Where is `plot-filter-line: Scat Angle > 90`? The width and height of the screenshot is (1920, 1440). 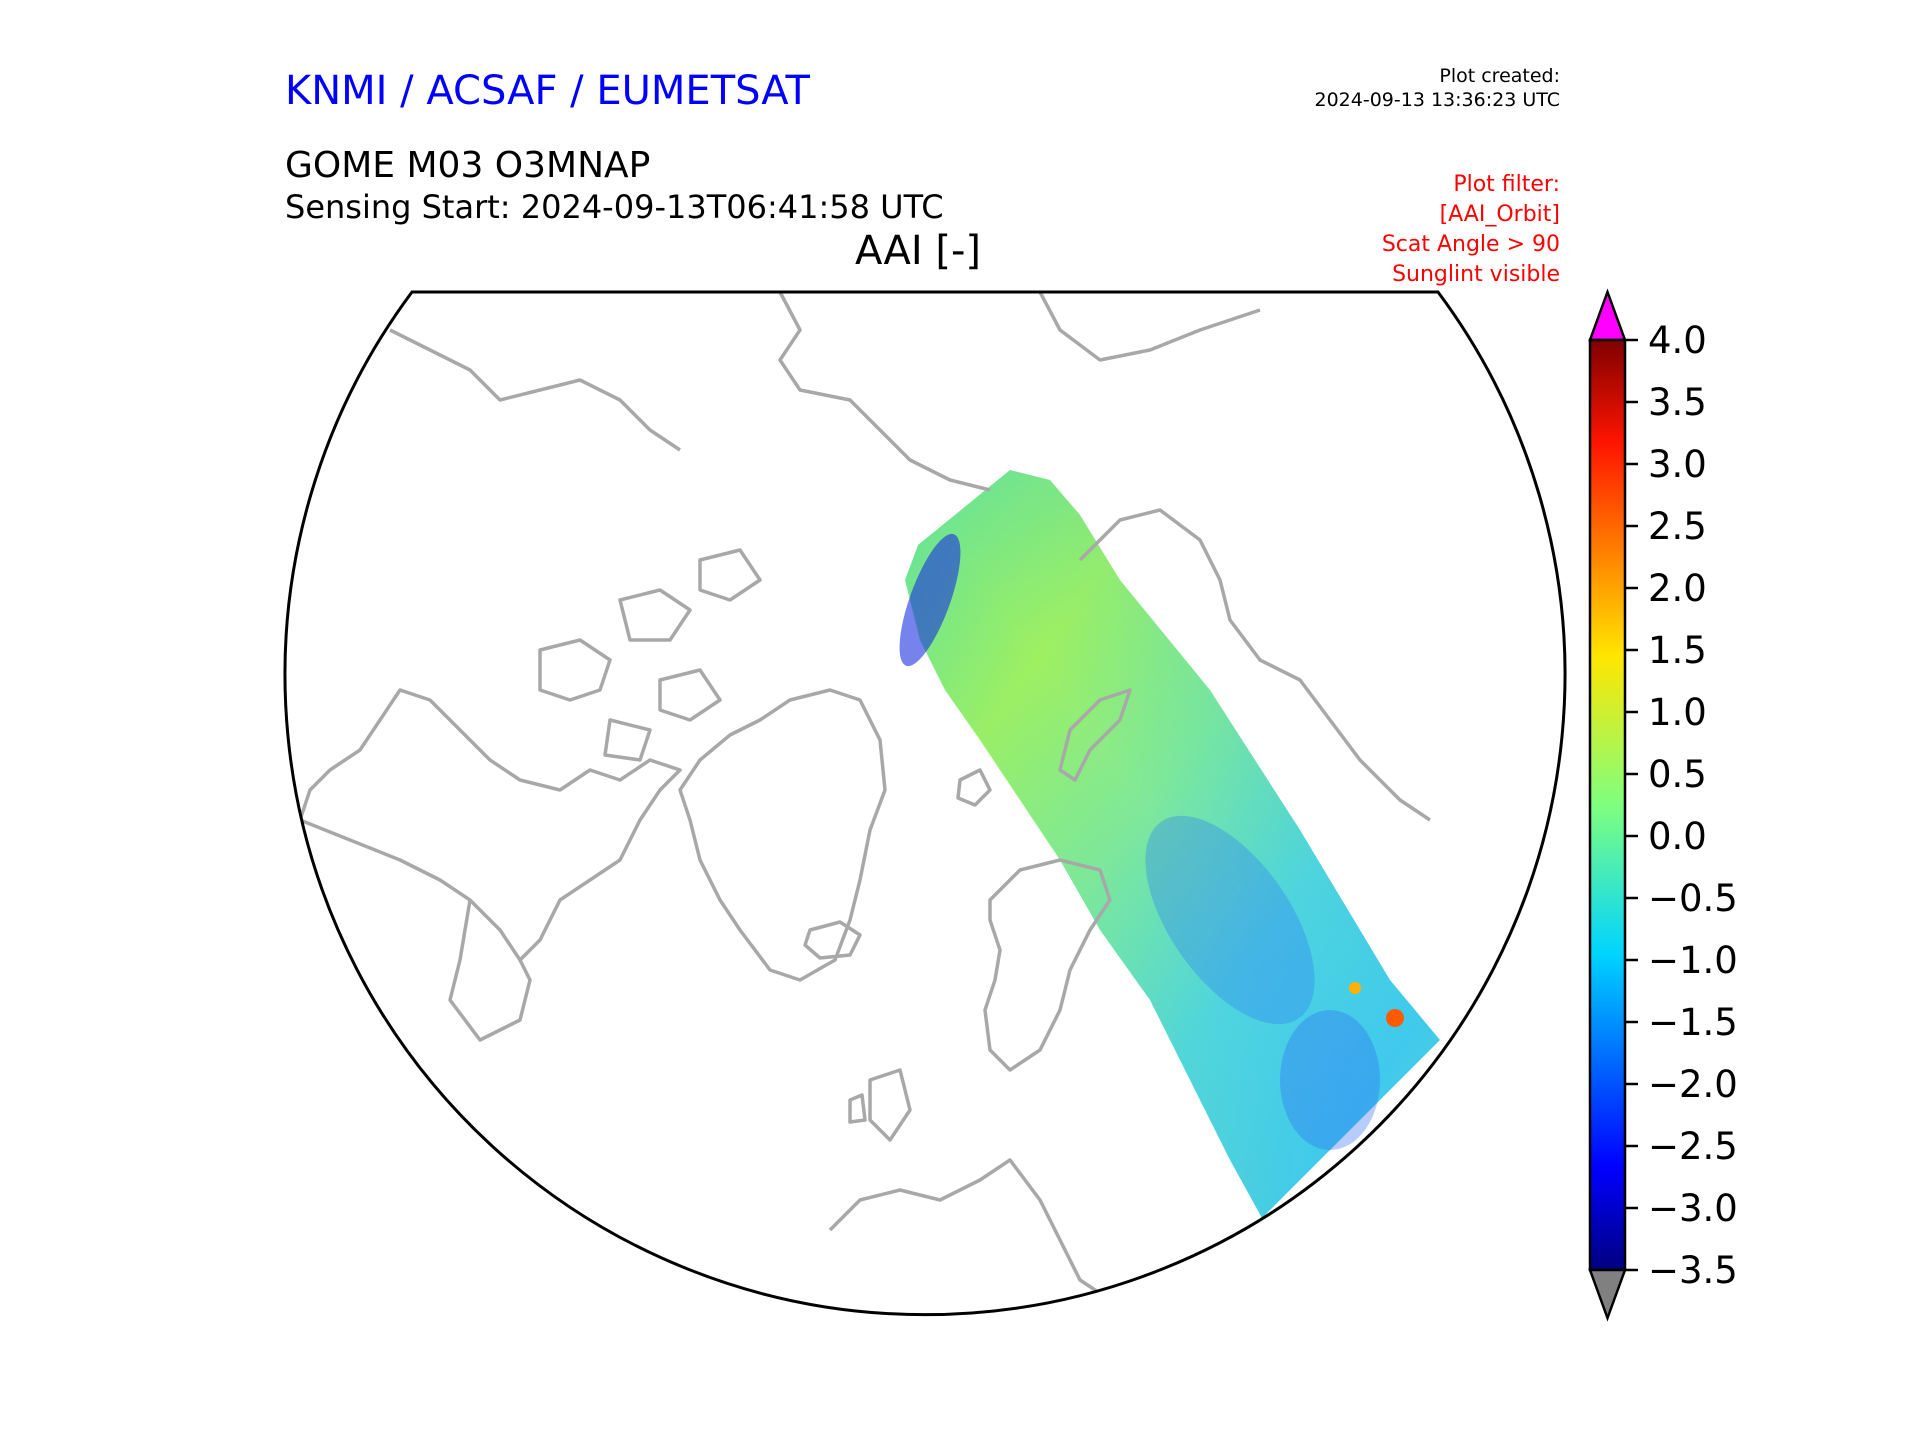 plot-filter-line: Scat Angle > 90 is located at coordinates (1470, 244).